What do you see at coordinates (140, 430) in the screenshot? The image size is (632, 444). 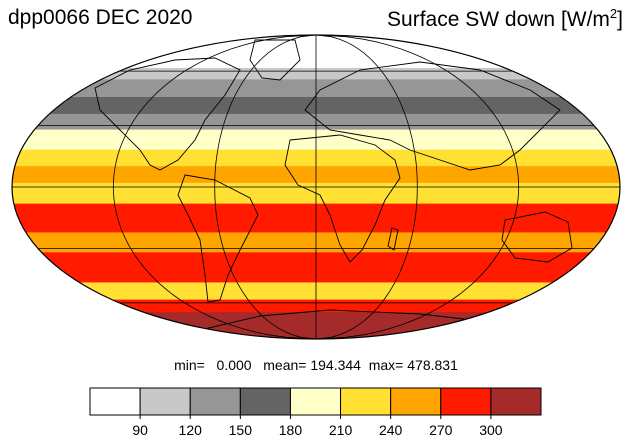 I see `colorbar-tick-label: 90` at bounding box center [140, 430].